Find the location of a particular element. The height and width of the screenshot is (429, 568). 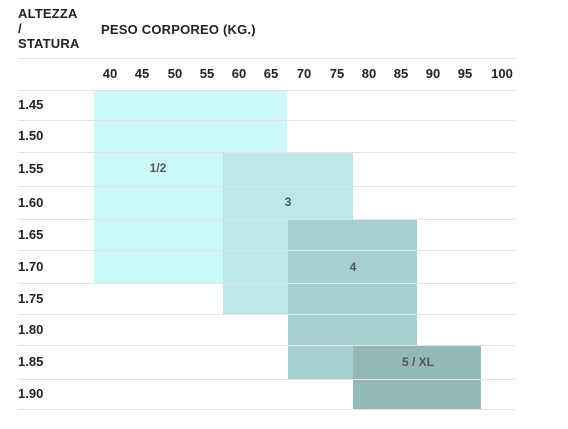

height-row-label: 1.50 is located at coordinates (31, 135).